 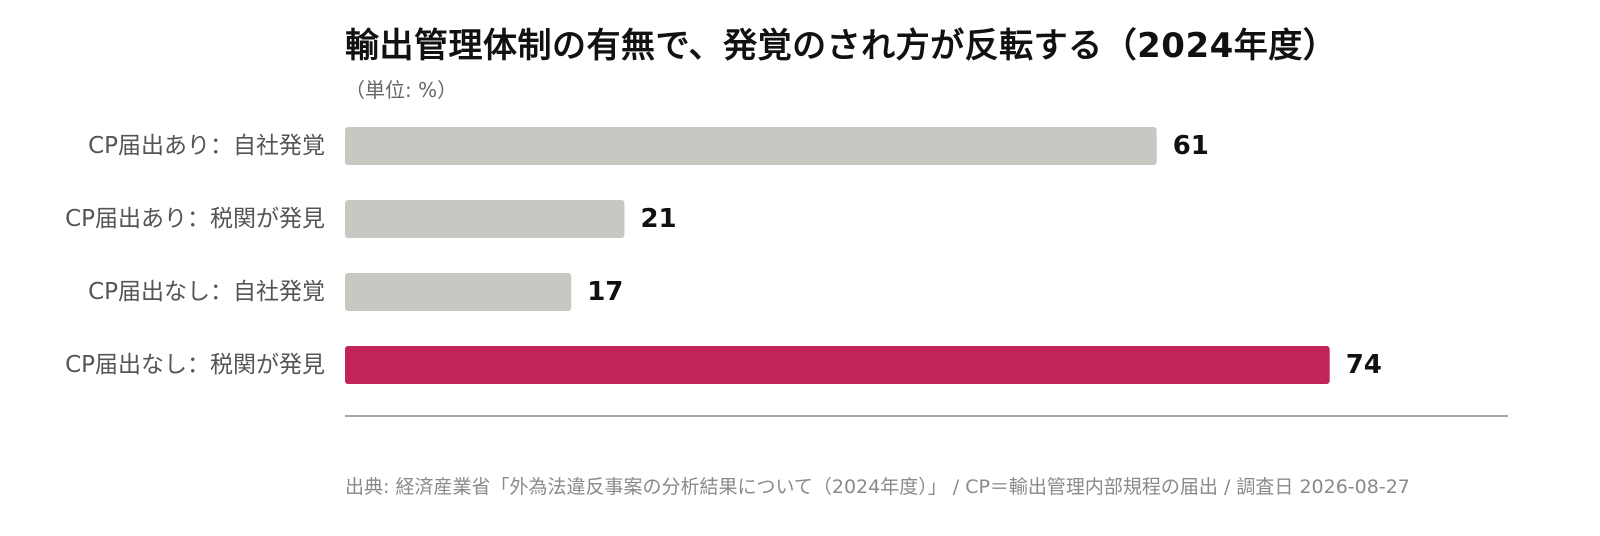 What do you see at coordinates (1191, 146) in the screenshot?
I see `value-label-0: 61` at bounding box center [1191, 146].